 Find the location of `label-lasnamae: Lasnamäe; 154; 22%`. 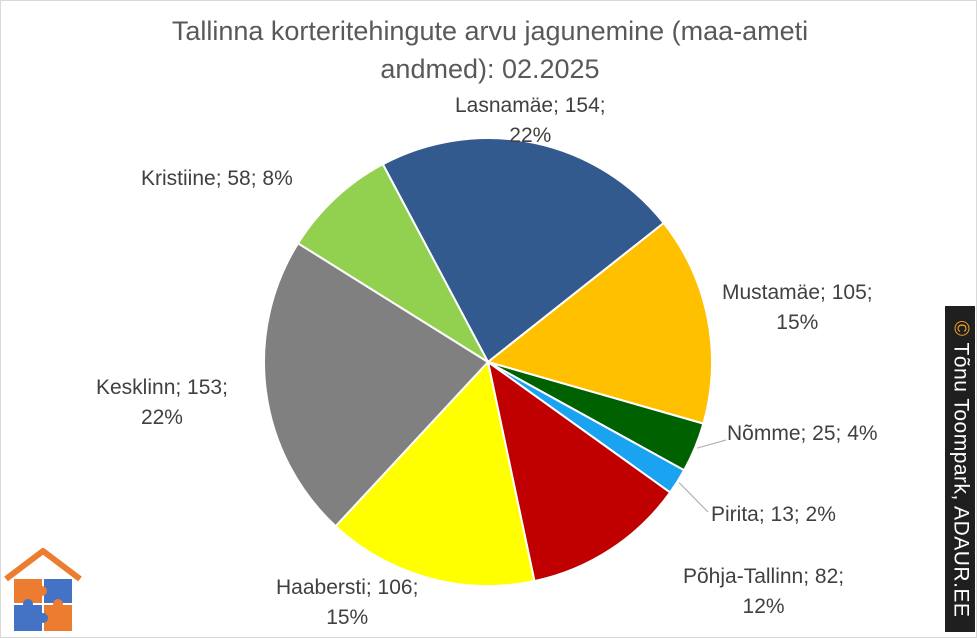

label-lasnamae: Lasnamäe; 154; 22% is located at coordinates (530, 120).